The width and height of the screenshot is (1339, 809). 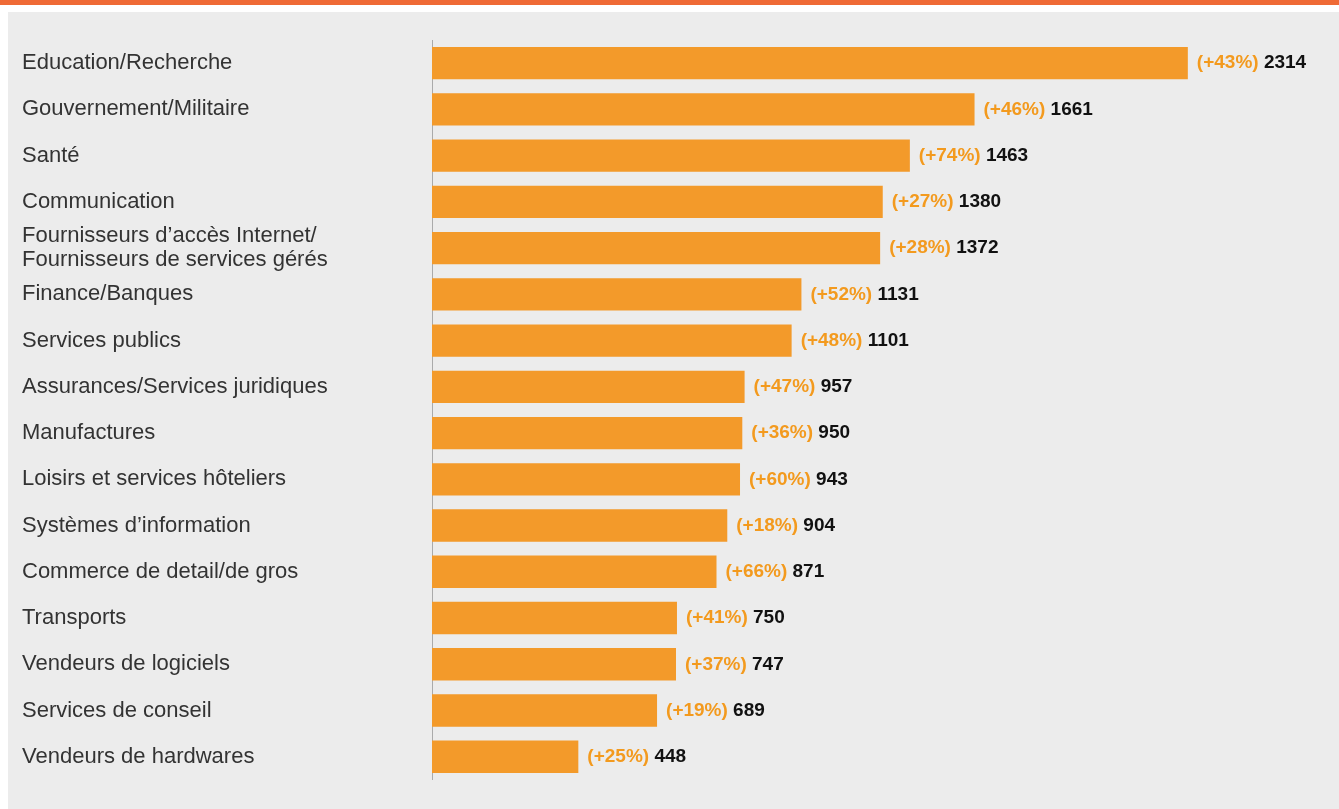 I want to click on data-label: (+27%) 1380, so click(x=946, y=201).